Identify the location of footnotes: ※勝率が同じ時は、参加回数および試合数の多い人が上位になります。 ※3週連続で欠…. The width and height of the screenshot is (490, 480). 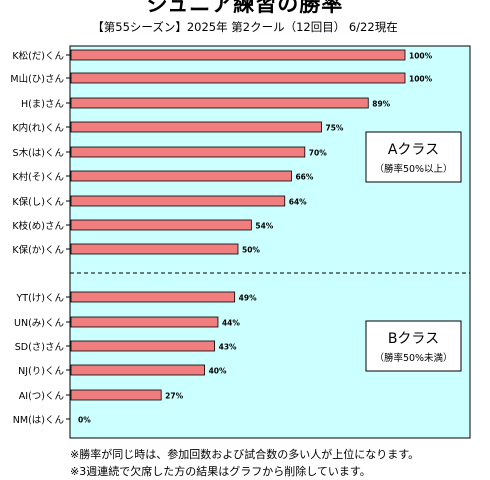
(244, 463).